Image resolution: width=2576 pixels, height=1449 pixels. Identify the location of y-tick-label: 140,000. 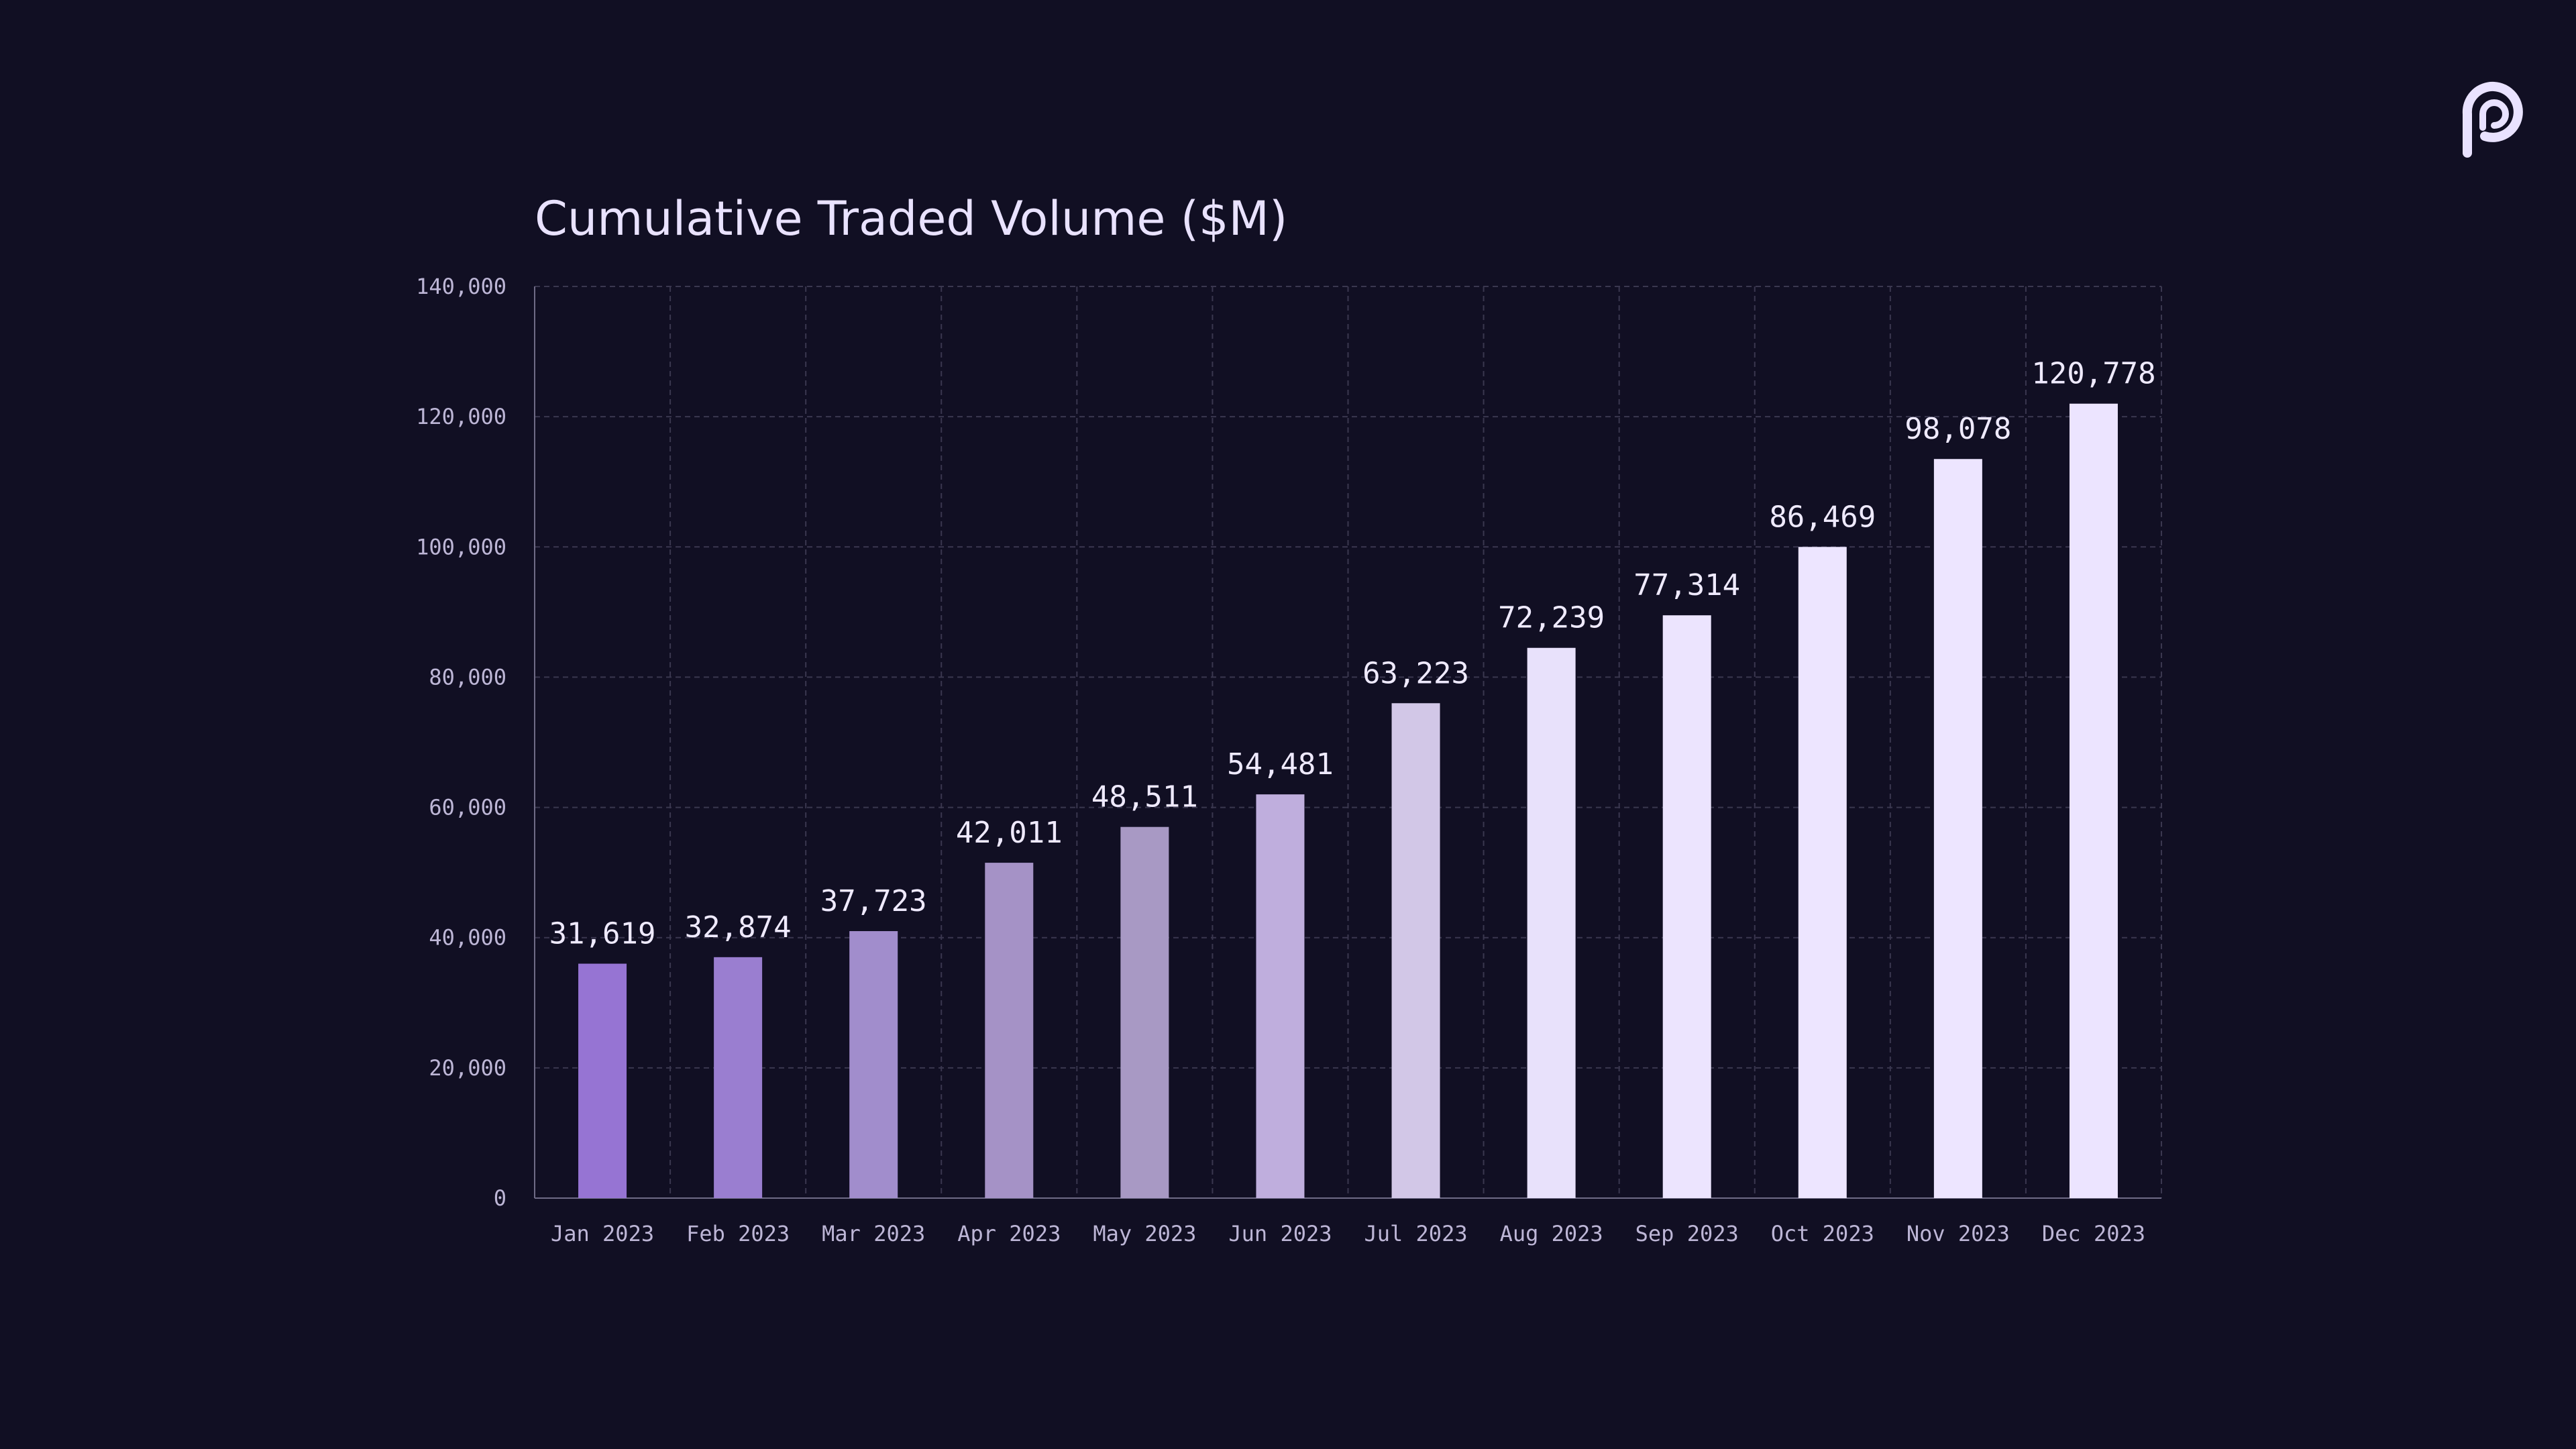
(461, 286).